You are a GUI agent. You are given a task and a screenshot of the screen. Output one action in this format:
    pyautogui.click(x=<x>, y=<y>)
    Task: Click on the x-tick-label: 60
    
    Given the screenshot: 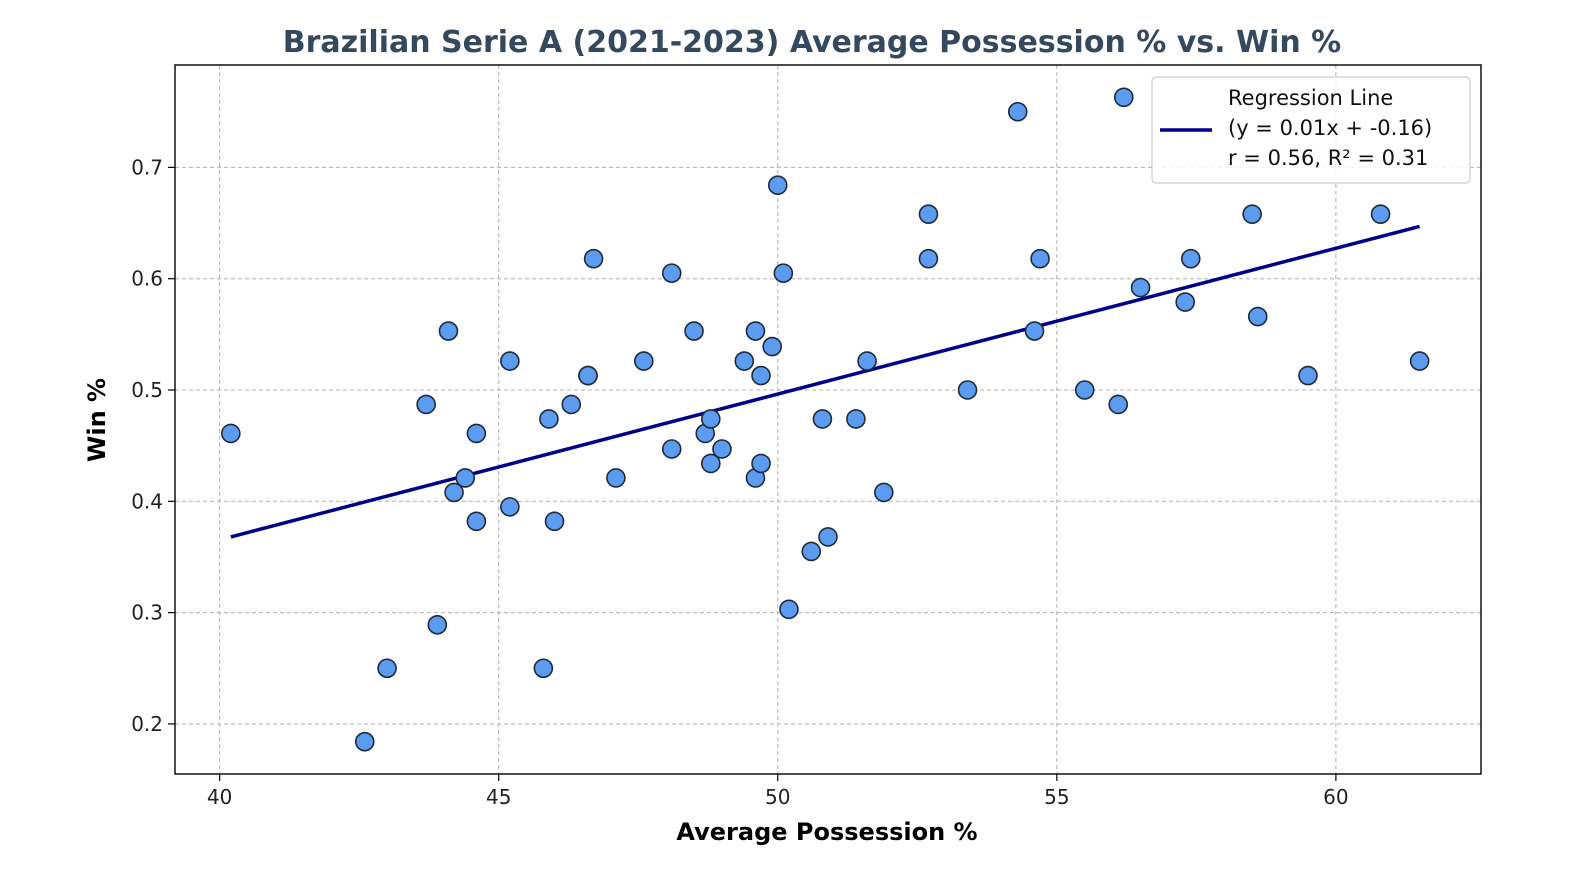 What is the action you would take?
    pyautogui.click(x=1335, y=797)
    